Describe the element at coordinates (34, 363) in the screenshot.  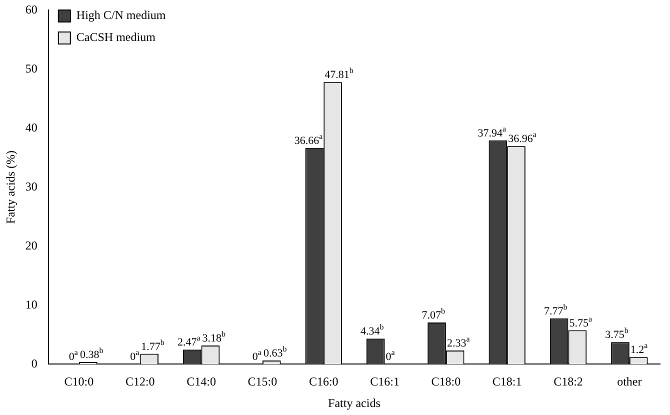
I see `y-tick-label: 0` at that location.